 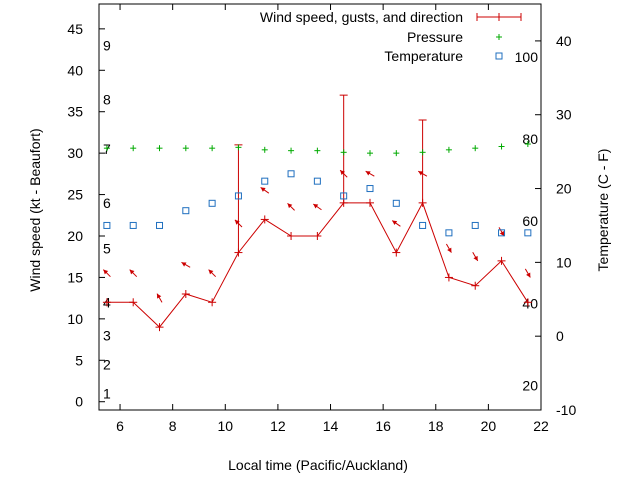 What do you see at coordinates (107, 45) in the screenshot?
I see `beaufort-label: 9` at bounding box center [107, 45].